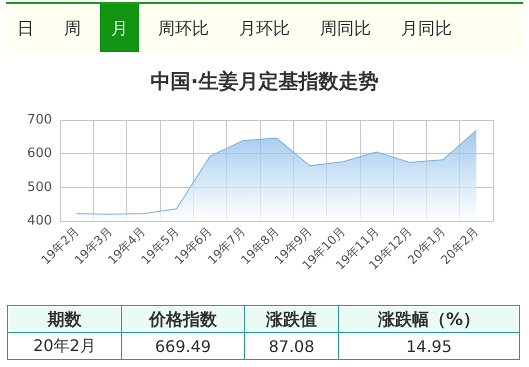  I want to click on text: 87.08, so click(291, 346).